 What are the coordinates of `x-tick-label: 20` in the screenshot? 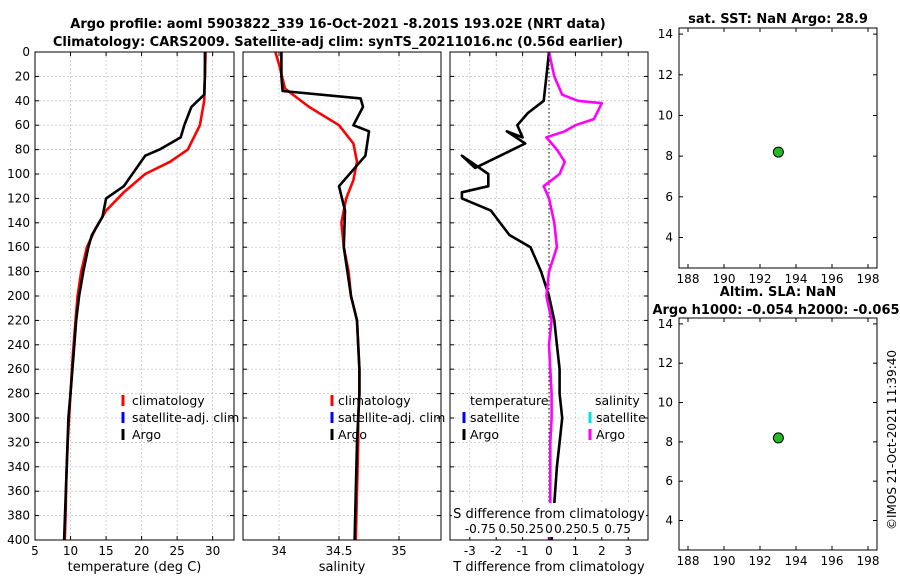 It's located at (141, 551).